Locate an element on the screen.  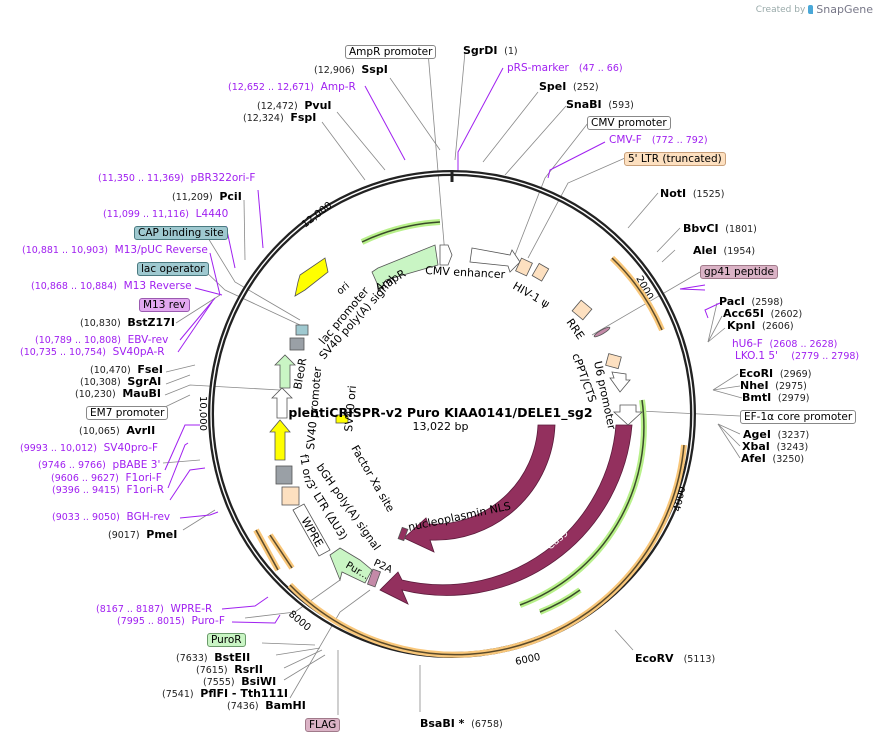
cmv-enhancer-label: CMV enhancer is located at coordinates (465, 272).